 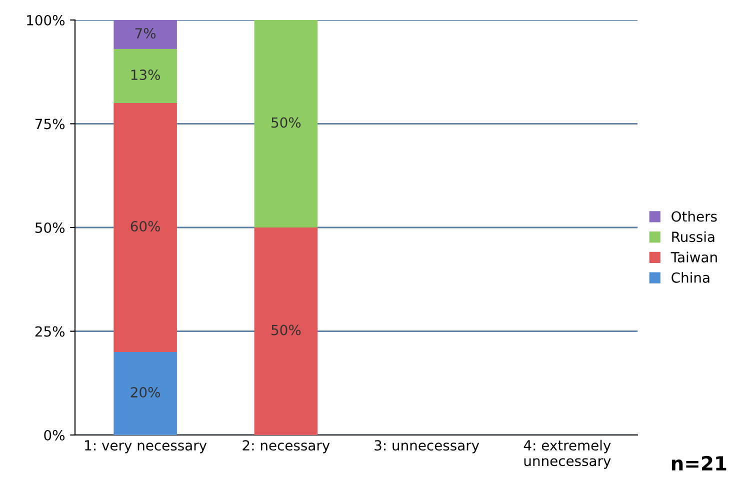 What do you see at coordinates (567, 454) in the screenshot?
I see `x-tick-label: 4: extremely unnecessary` at bounding box center [567, 454].